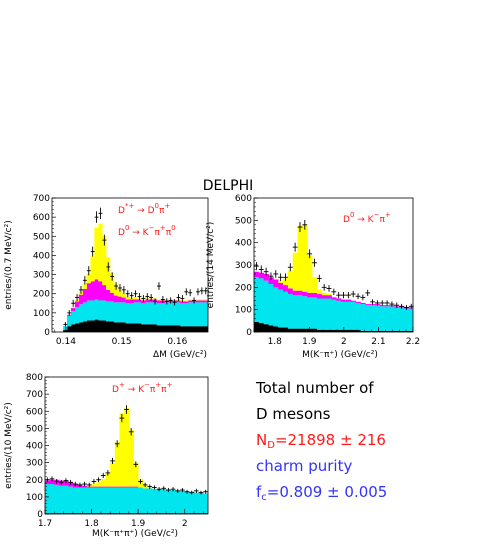 This screenshot has height=554, width=498. Describe the element at coordinates (122, 342) in the screenshot. I see `x-tick-label: 0.15` at that location.